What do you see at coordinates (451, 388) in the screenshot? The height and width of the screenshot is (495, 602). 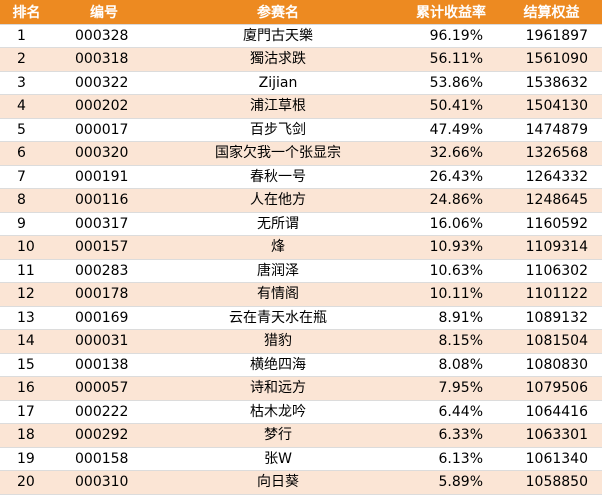 I see `return-cell: 7.95%` at bounding box center [451, 388].